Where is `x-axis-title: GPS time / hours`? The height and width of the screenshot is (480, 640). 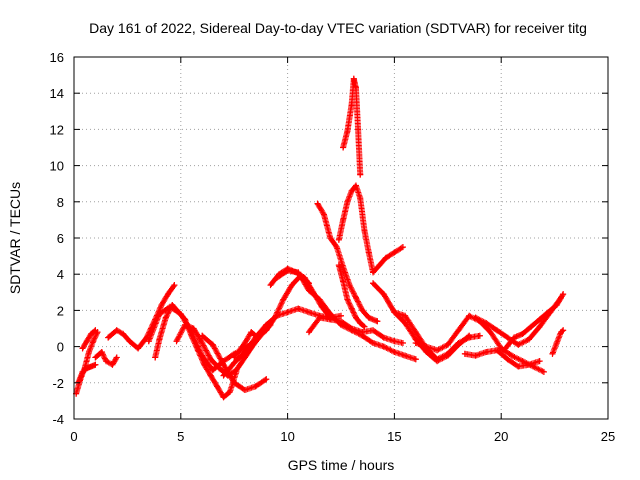
x-axis-title: GPS time / hours is located at coordinates (341, 465).